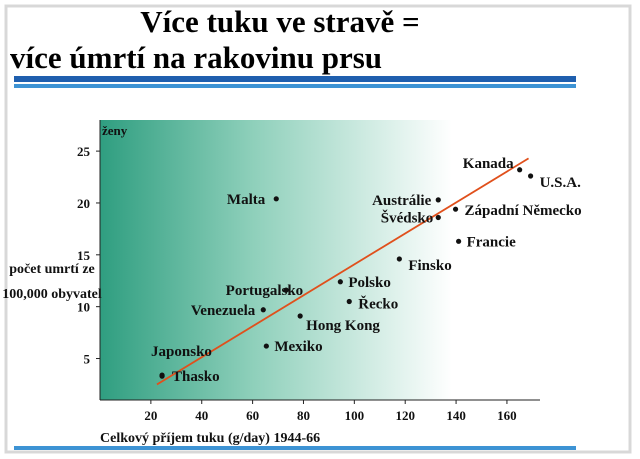 Image resolution: width=640 pixels, height=459 pixels. I want to click on point-label: Francie, so click(491, 242).